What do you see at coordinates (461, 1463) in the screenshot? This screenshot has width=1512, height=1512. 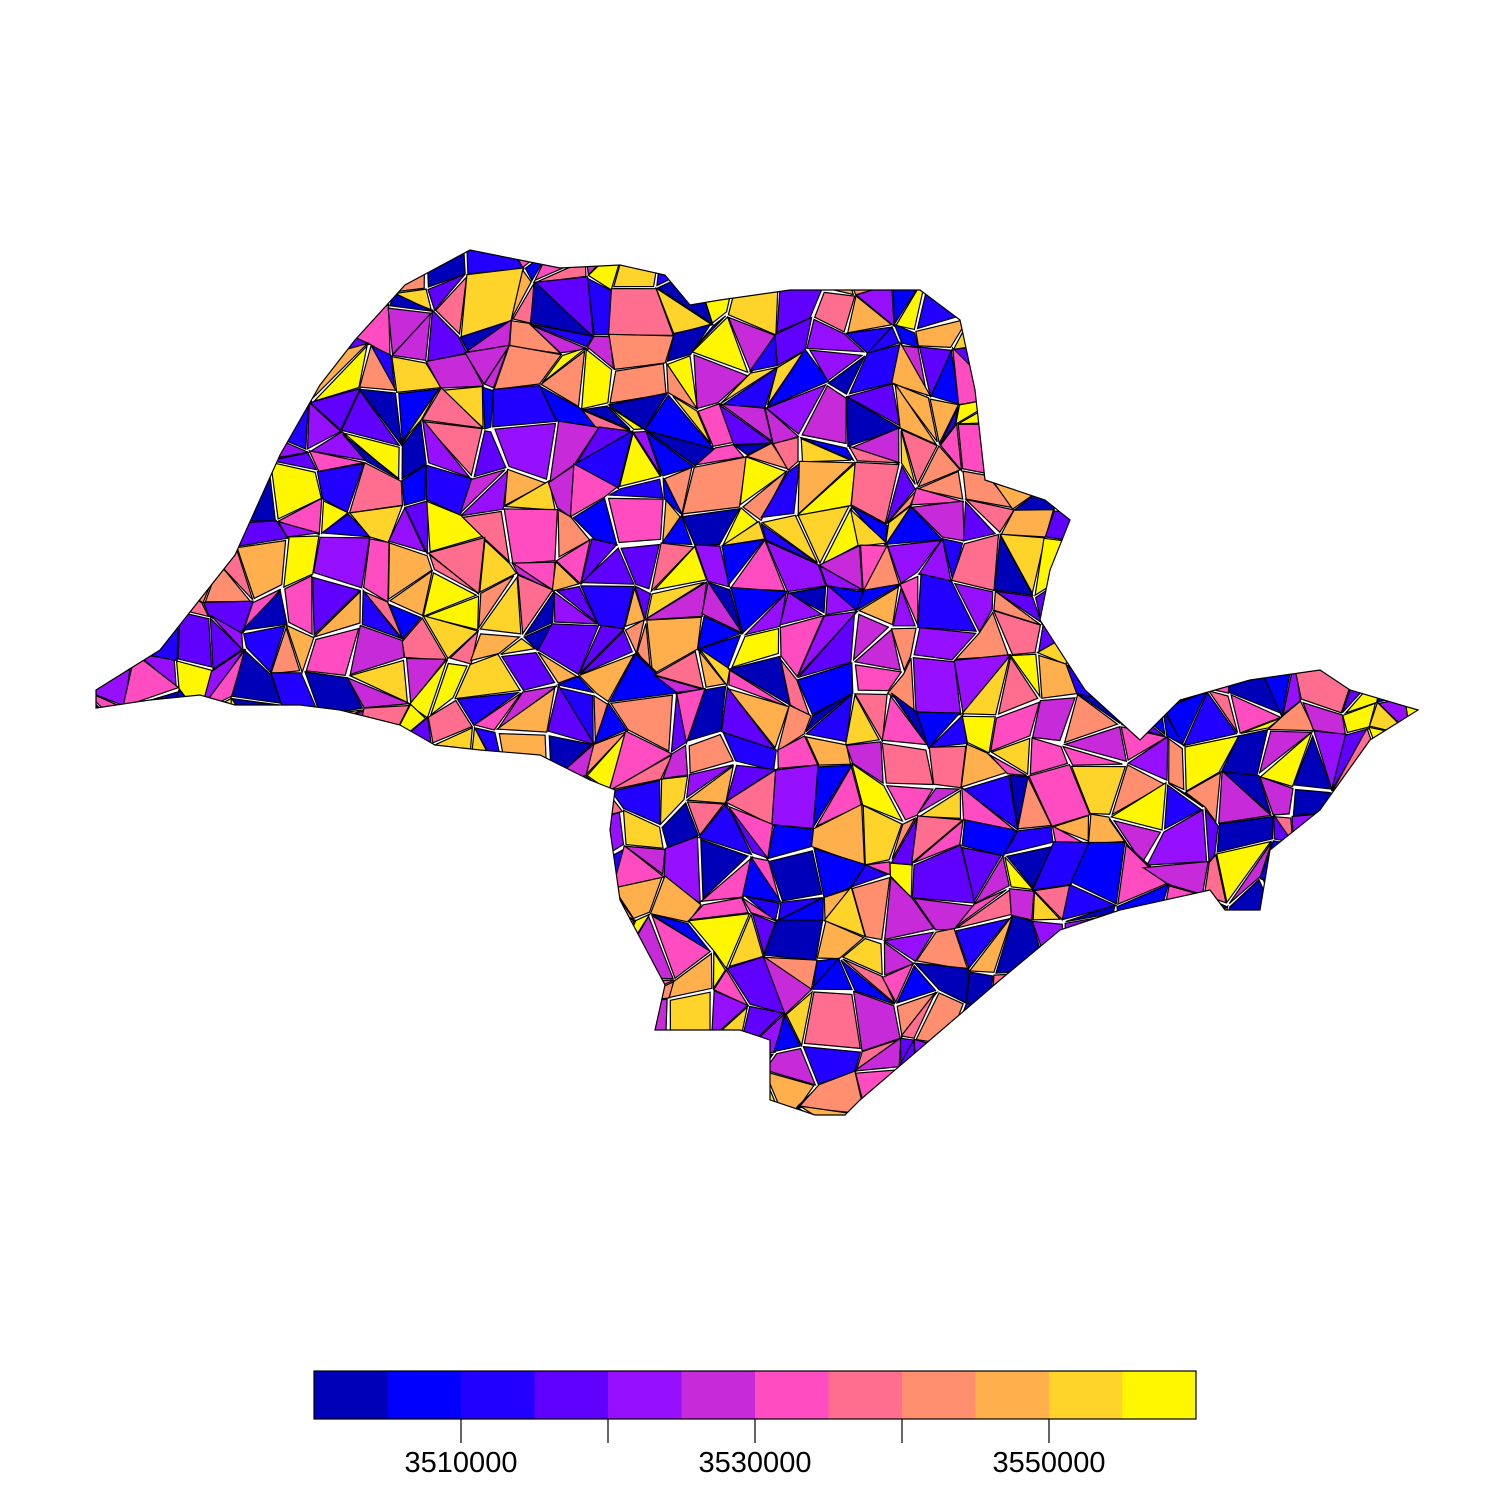 I see `legend-tick-label-3510000: 3510000` at bounding box center [461, 1463].